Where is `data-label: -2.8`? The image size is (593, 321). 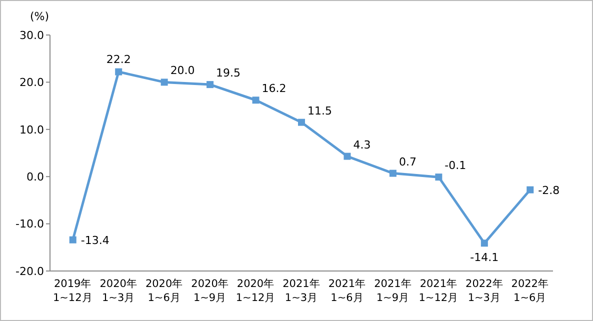
data-label: -2.8 is located at coordinates (549, 190).